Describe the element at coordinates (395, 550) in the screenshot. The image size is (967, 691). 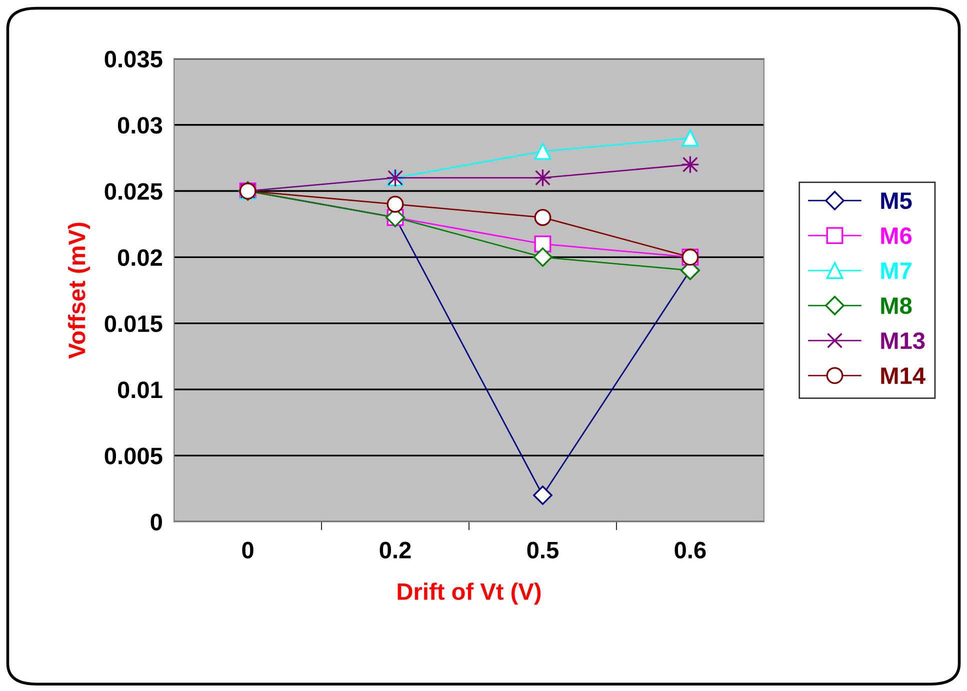
I see `x-tick-label: 0.2` at that location.